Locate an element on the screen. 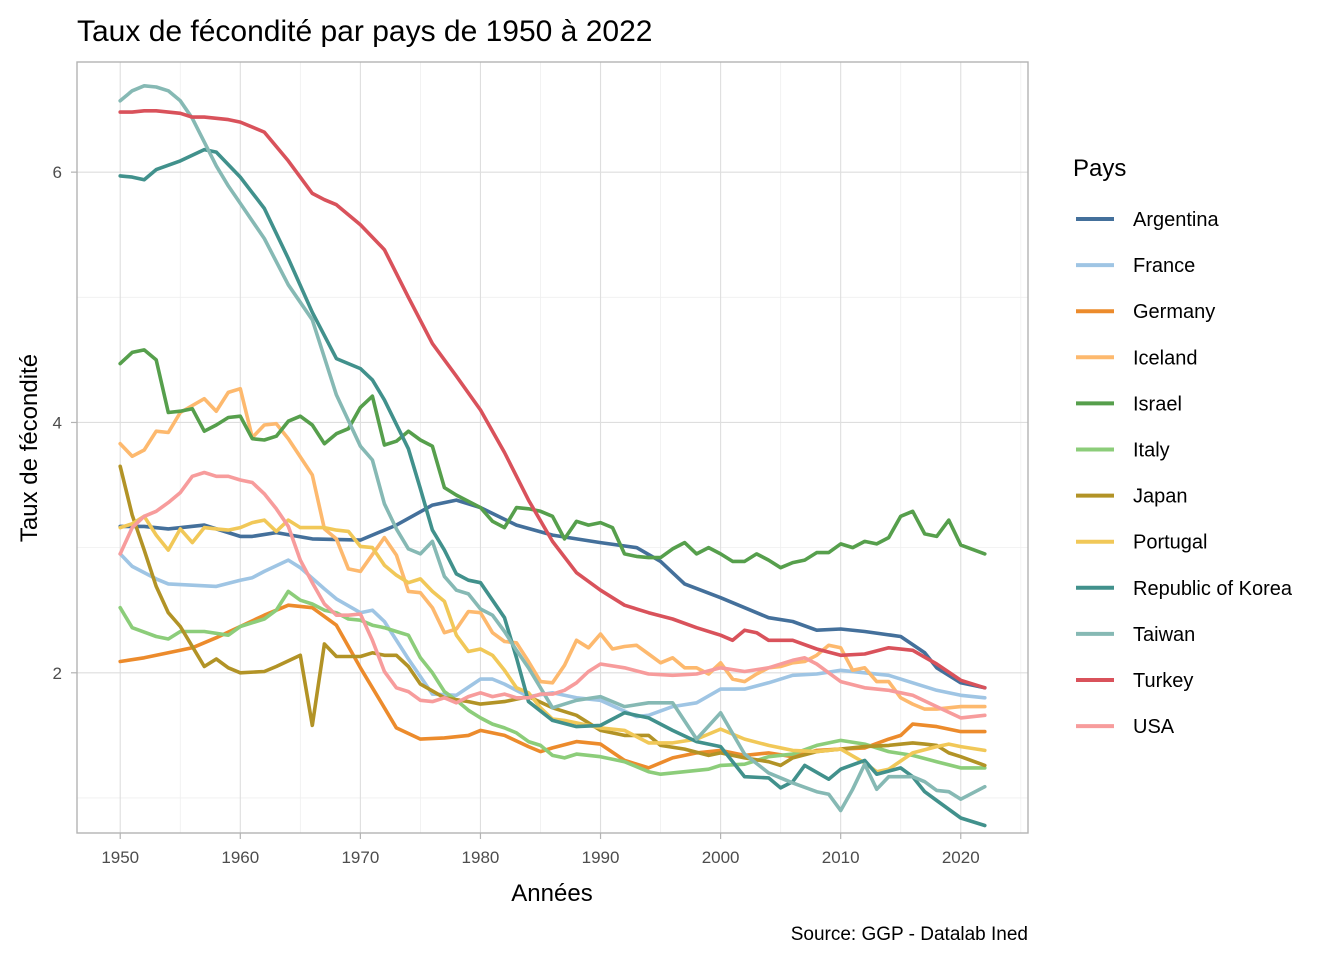 This screenshot has height=960, width=1344. legend-label-germany: Germany is located at coordinates (1174, 312).